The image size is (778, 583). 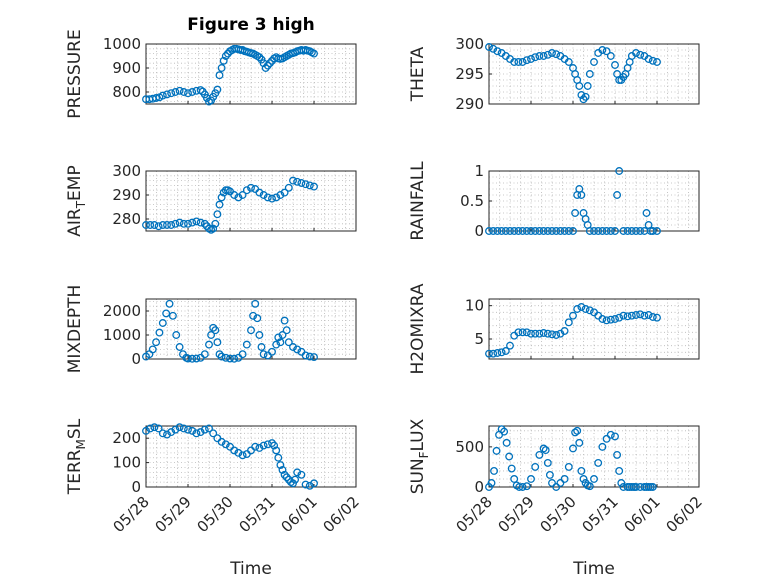 I want to click on x-tick-label: 06/02, so click(x=341, y=514).